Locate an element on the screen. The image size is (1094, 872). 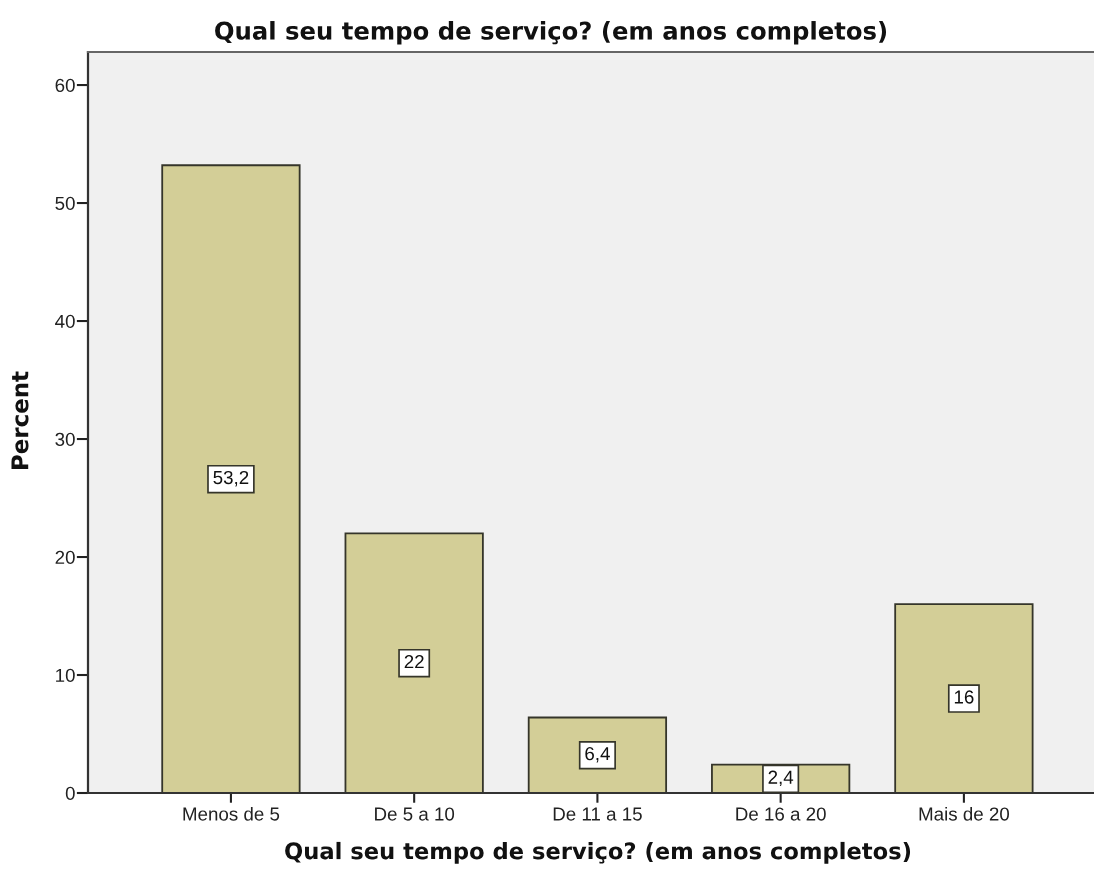
y-tick-label: 0 is located at coordinates (70, 793).